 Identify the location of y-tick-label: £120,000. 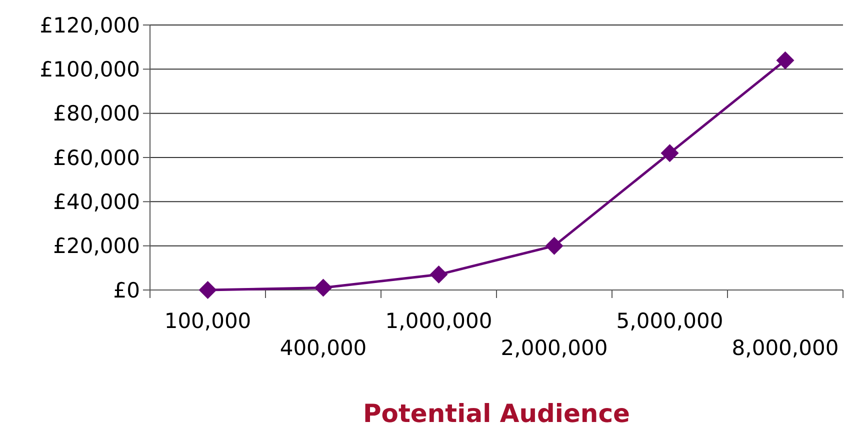
(90, 25).